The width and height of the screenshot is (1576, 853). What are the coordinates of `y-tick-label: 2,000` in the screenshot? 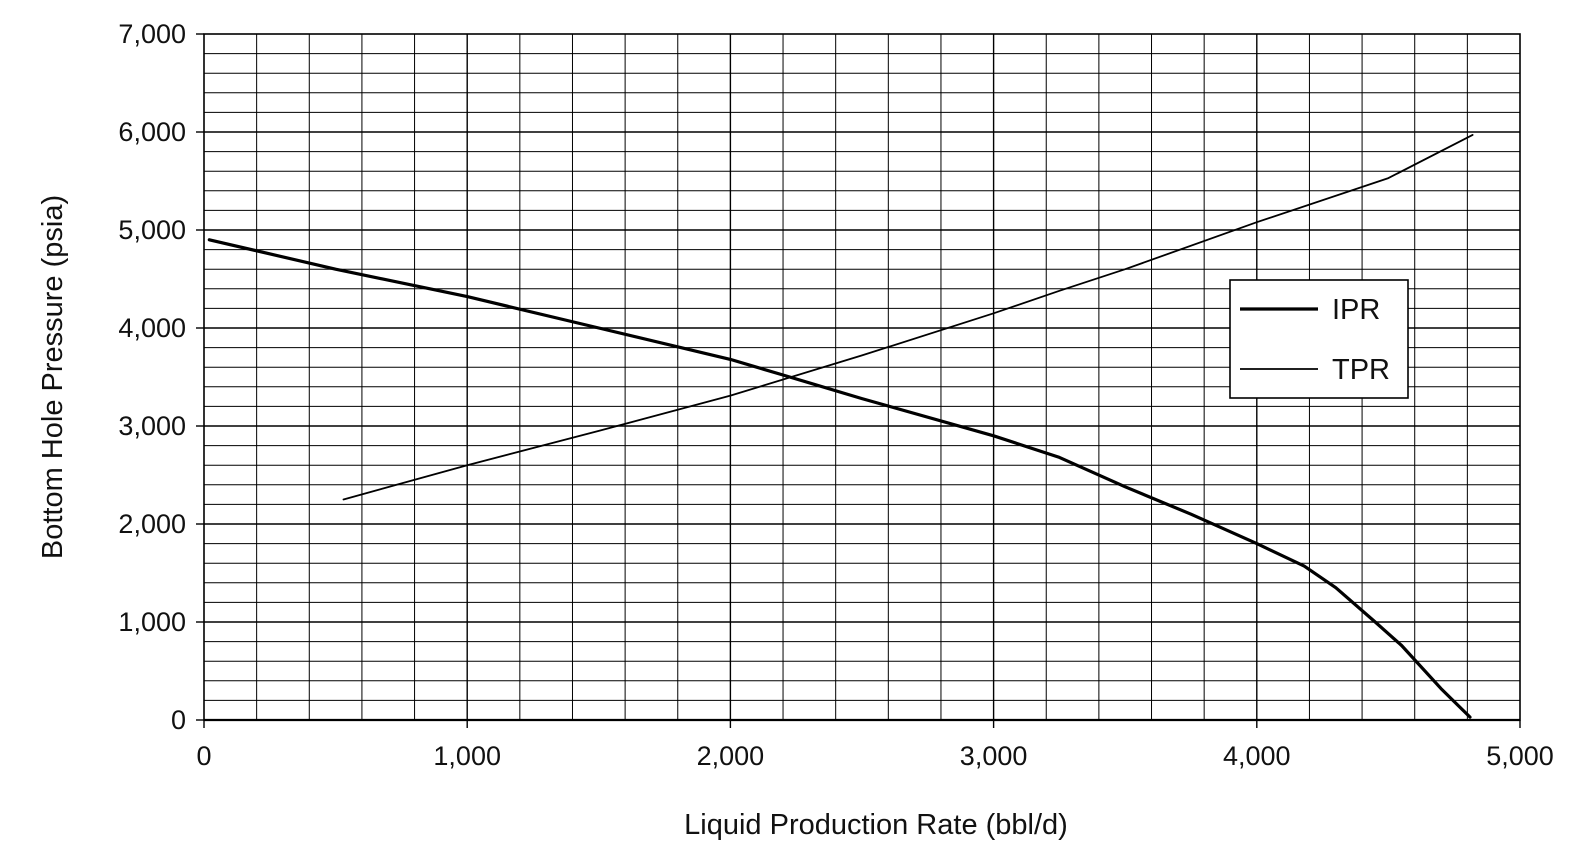 It's located at (152, 524).